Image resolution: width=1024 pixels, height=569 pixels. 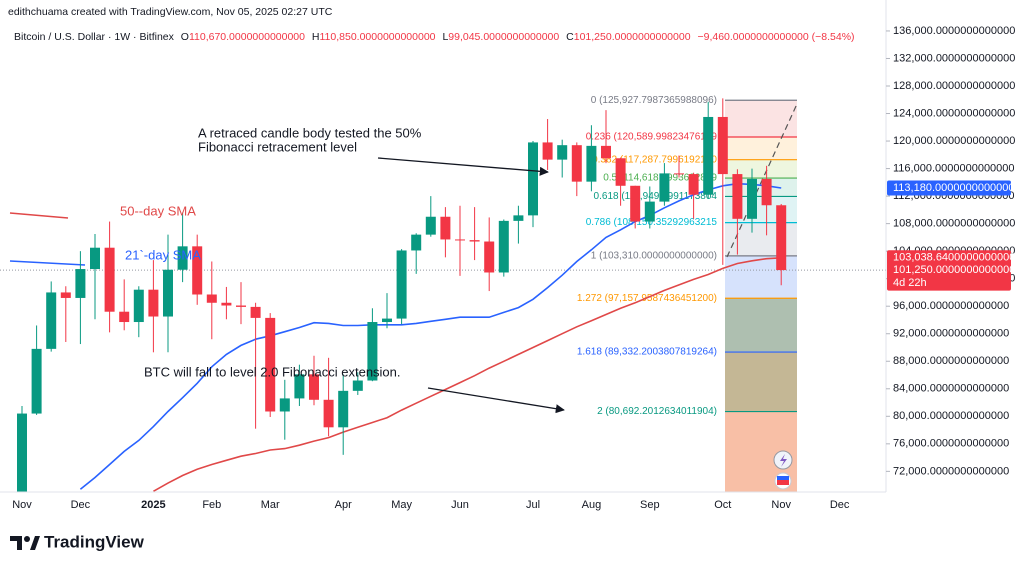 What do you see at coordinates (94, 37) in the screenshot?
I see `symbol: Bitcoin / U.S. Dollar · 1W · Bitfinex` at bounding box center [94, 37].